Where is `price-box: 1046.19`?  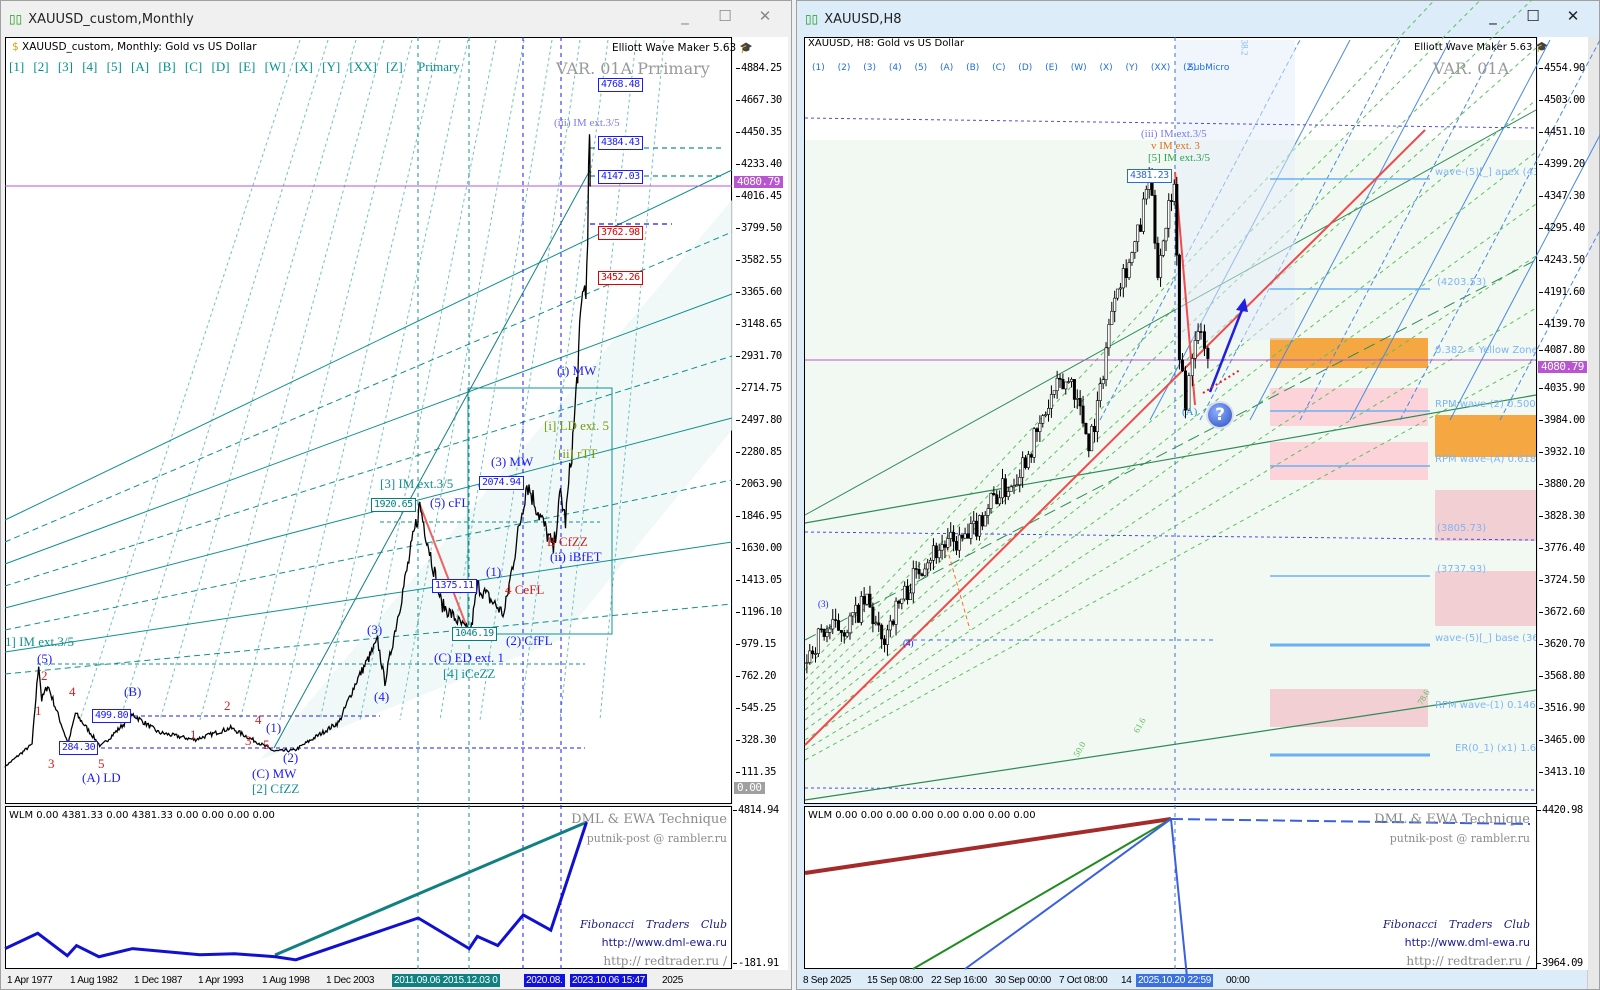 price-box: 1046.19 is located at coordinates (474, 634).